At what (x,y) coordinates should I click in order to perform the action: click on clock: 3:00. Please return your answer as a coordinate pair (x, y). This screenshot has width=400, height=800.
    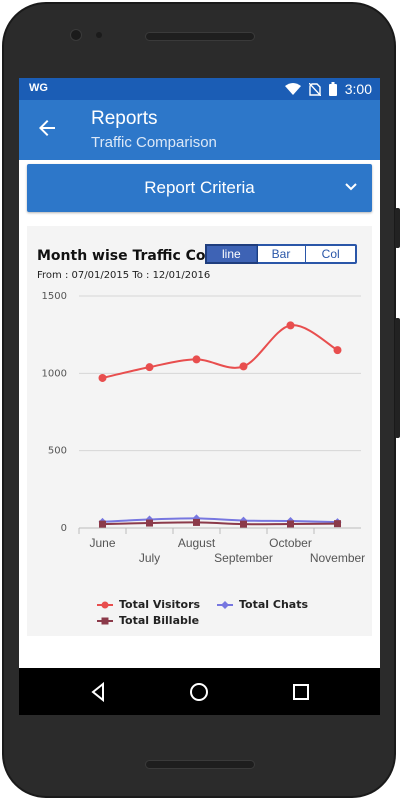
    Looking at the image, I should click on (358, 89).